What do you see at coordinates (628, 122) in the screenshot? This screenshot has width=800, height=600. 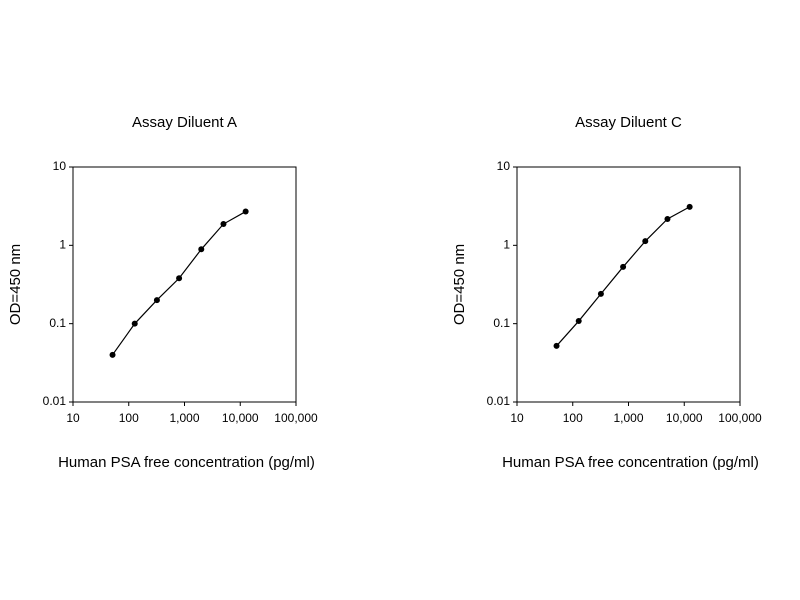 I see `chart-title: Assay Diluent C` at bounding box center [628, 122].